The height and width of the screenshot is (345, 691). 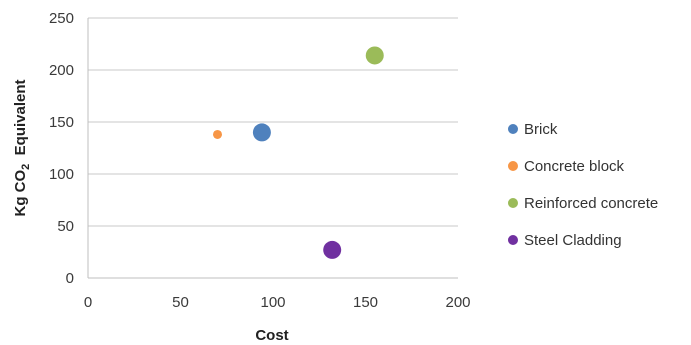 I want to click on x-tick-label: 150, so click(x=365, y=302).